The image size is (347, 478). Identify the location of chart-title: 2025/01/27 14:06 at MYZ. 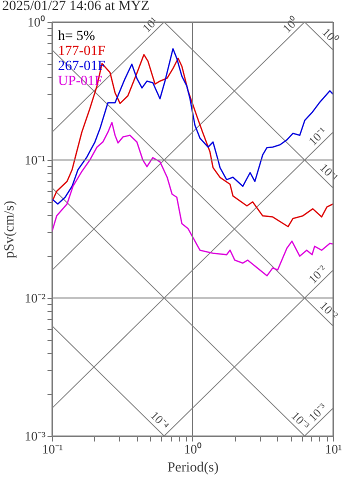
(76, 7).